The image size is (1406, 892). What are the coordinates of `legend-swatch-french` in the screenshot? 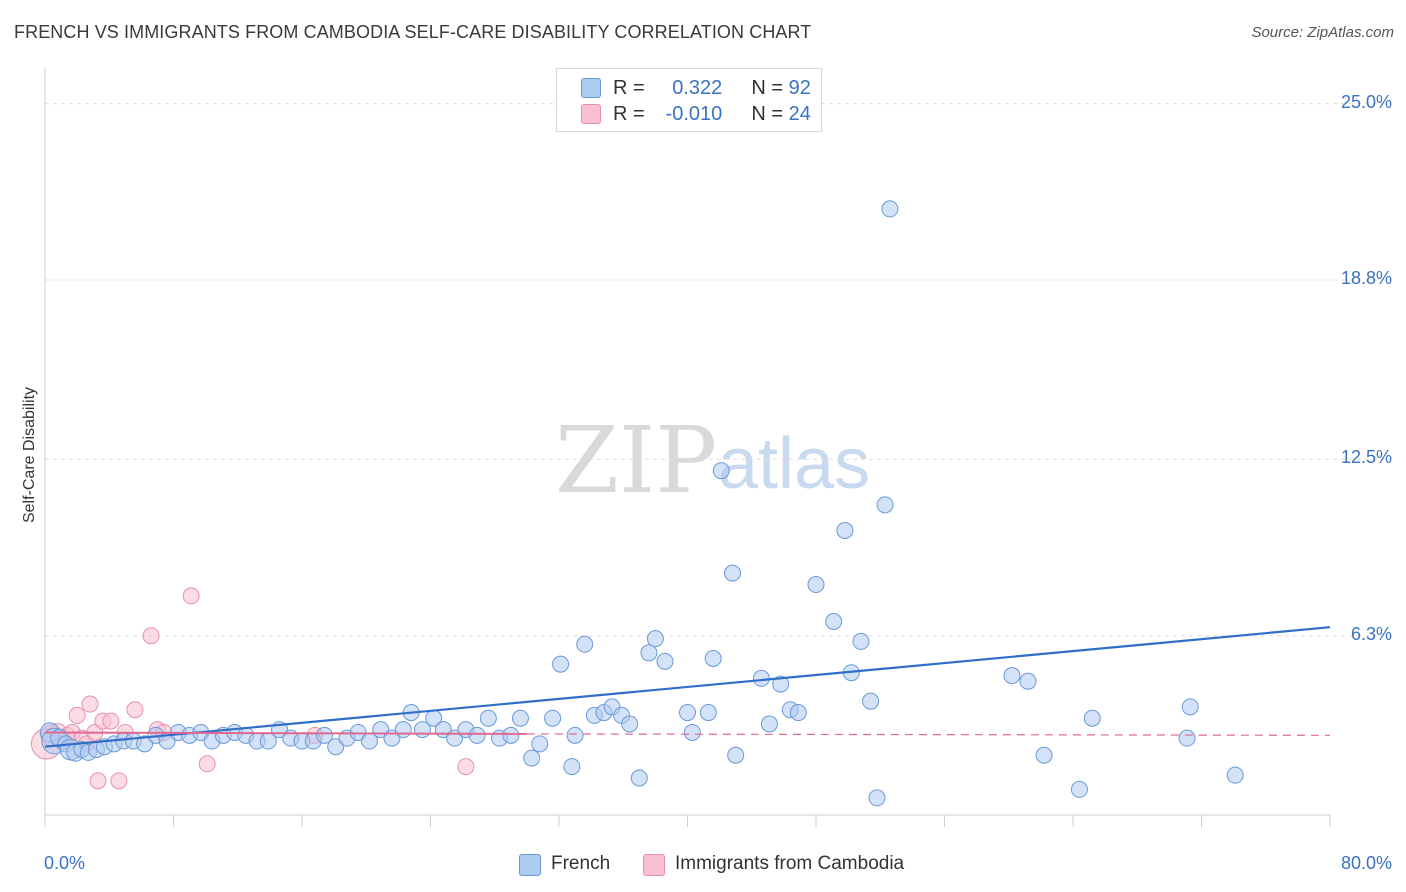 It's located at (591, 88).